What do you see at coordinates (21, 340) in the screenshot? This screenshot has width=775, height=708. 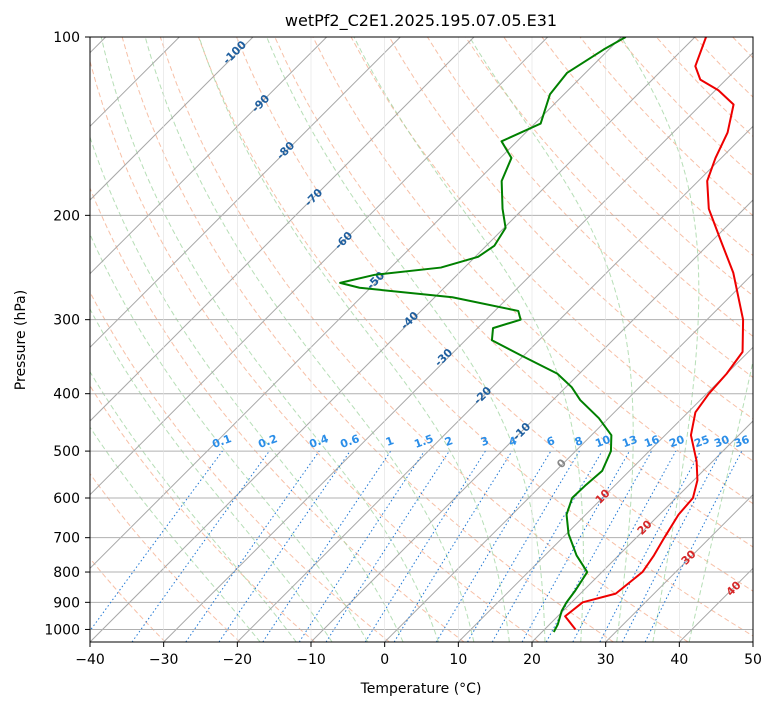 I see `y-axis-title: Pressure (hPa)` at bounding box center [21, 340].